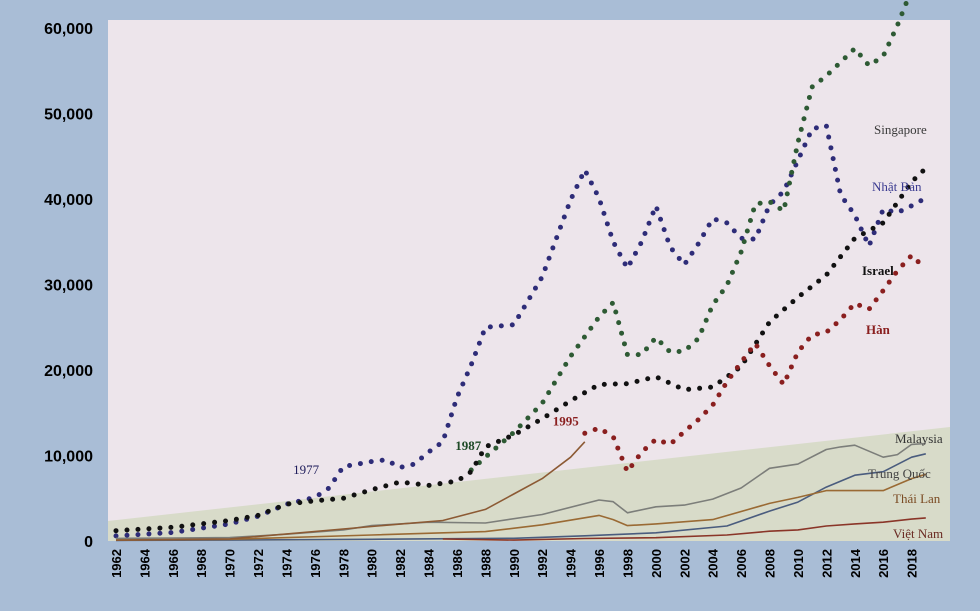  What do you see at coordinates (919, 438) in the screenshot?
I see `series-label-malaysia: Malaysia` at bounding box center [919, 438].